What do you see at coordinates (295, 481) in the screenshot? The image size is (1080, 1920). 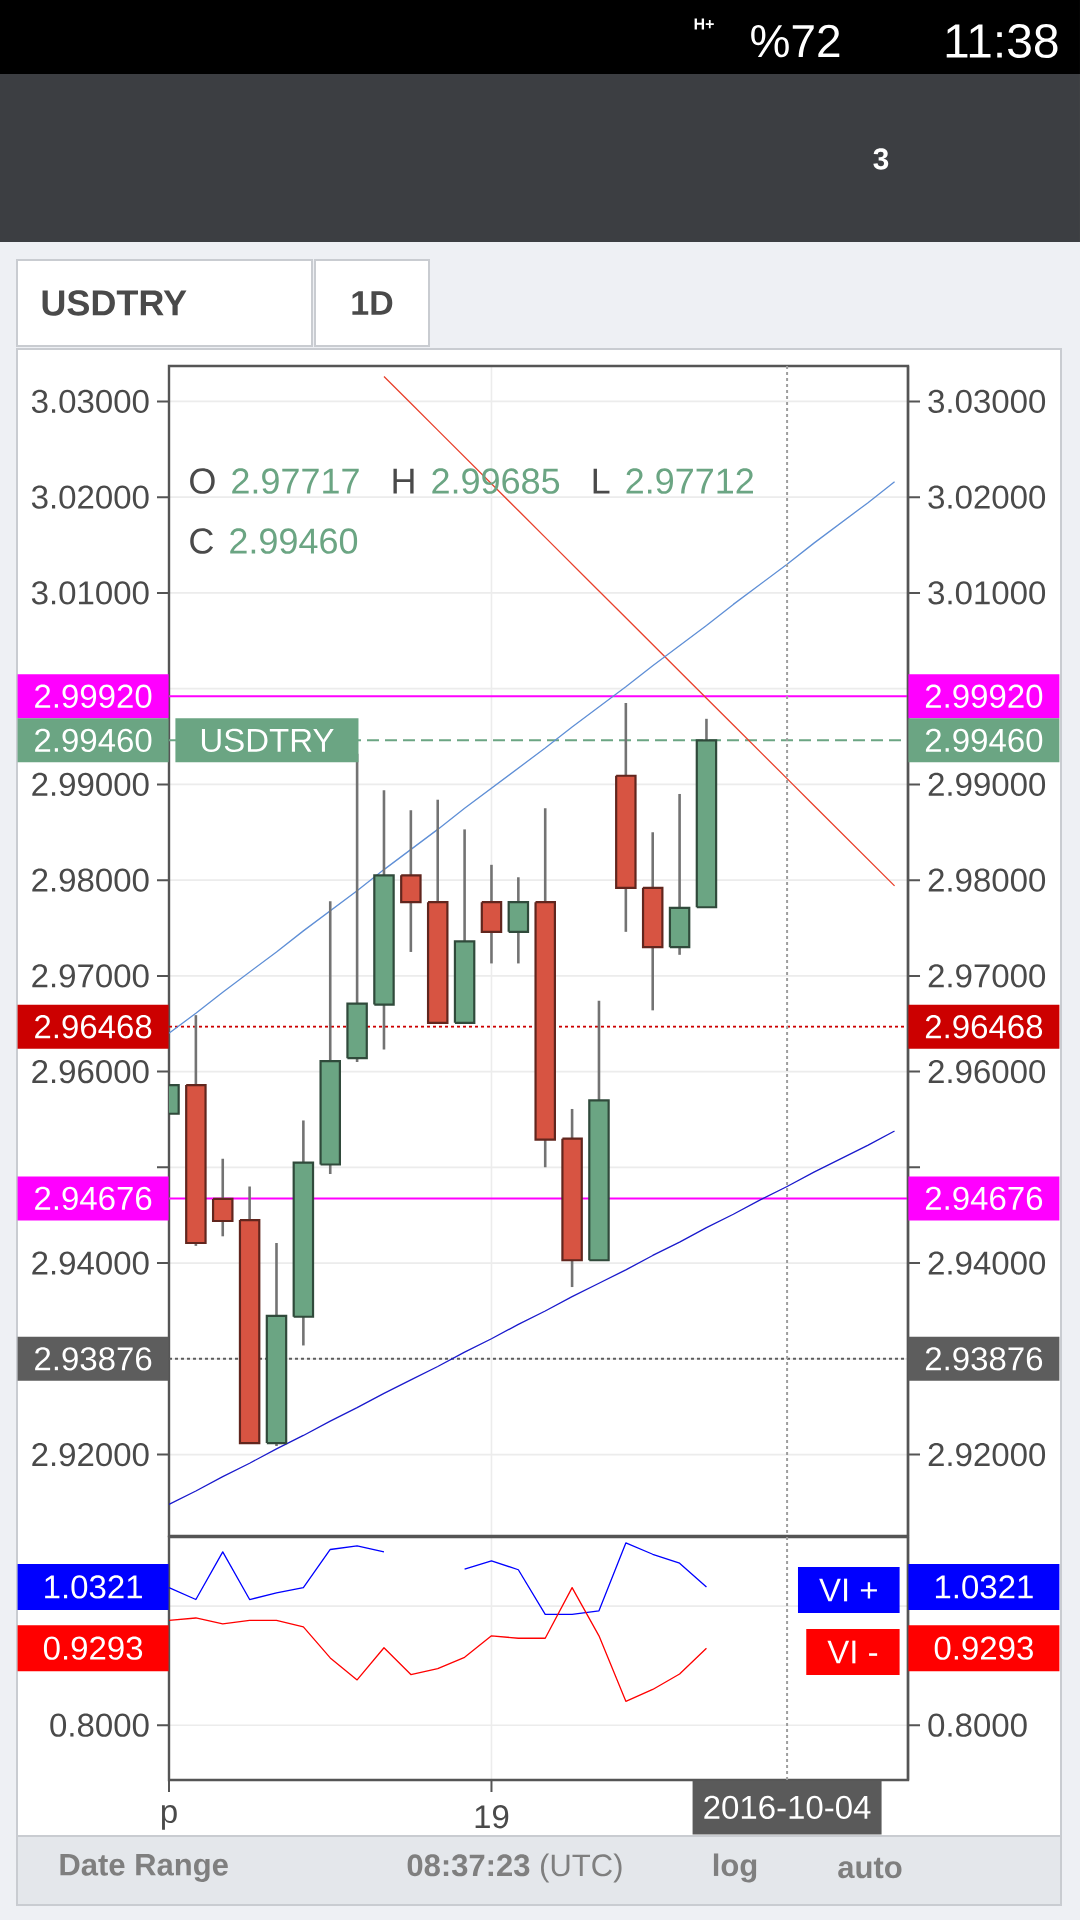 I see `annotation: 2.97717` at bounding box center [295, 481].